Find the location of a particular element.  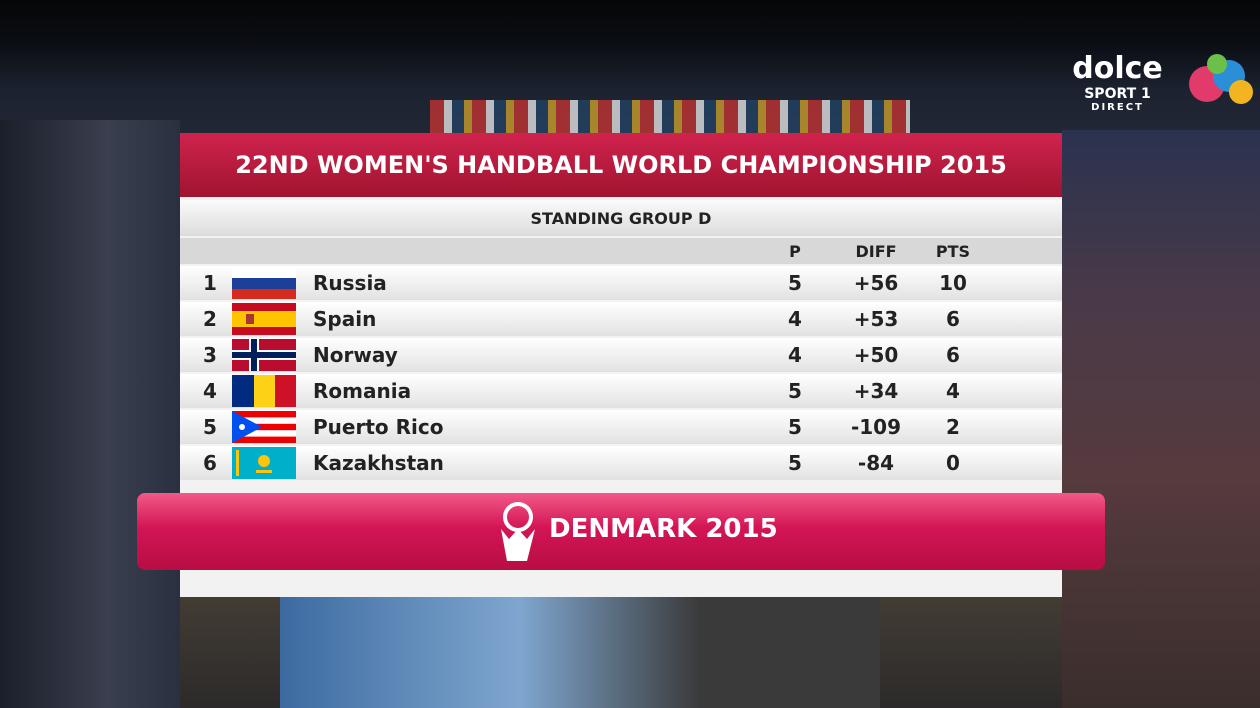

country-name: Kazakhstan is located at coordinates (378, 463).